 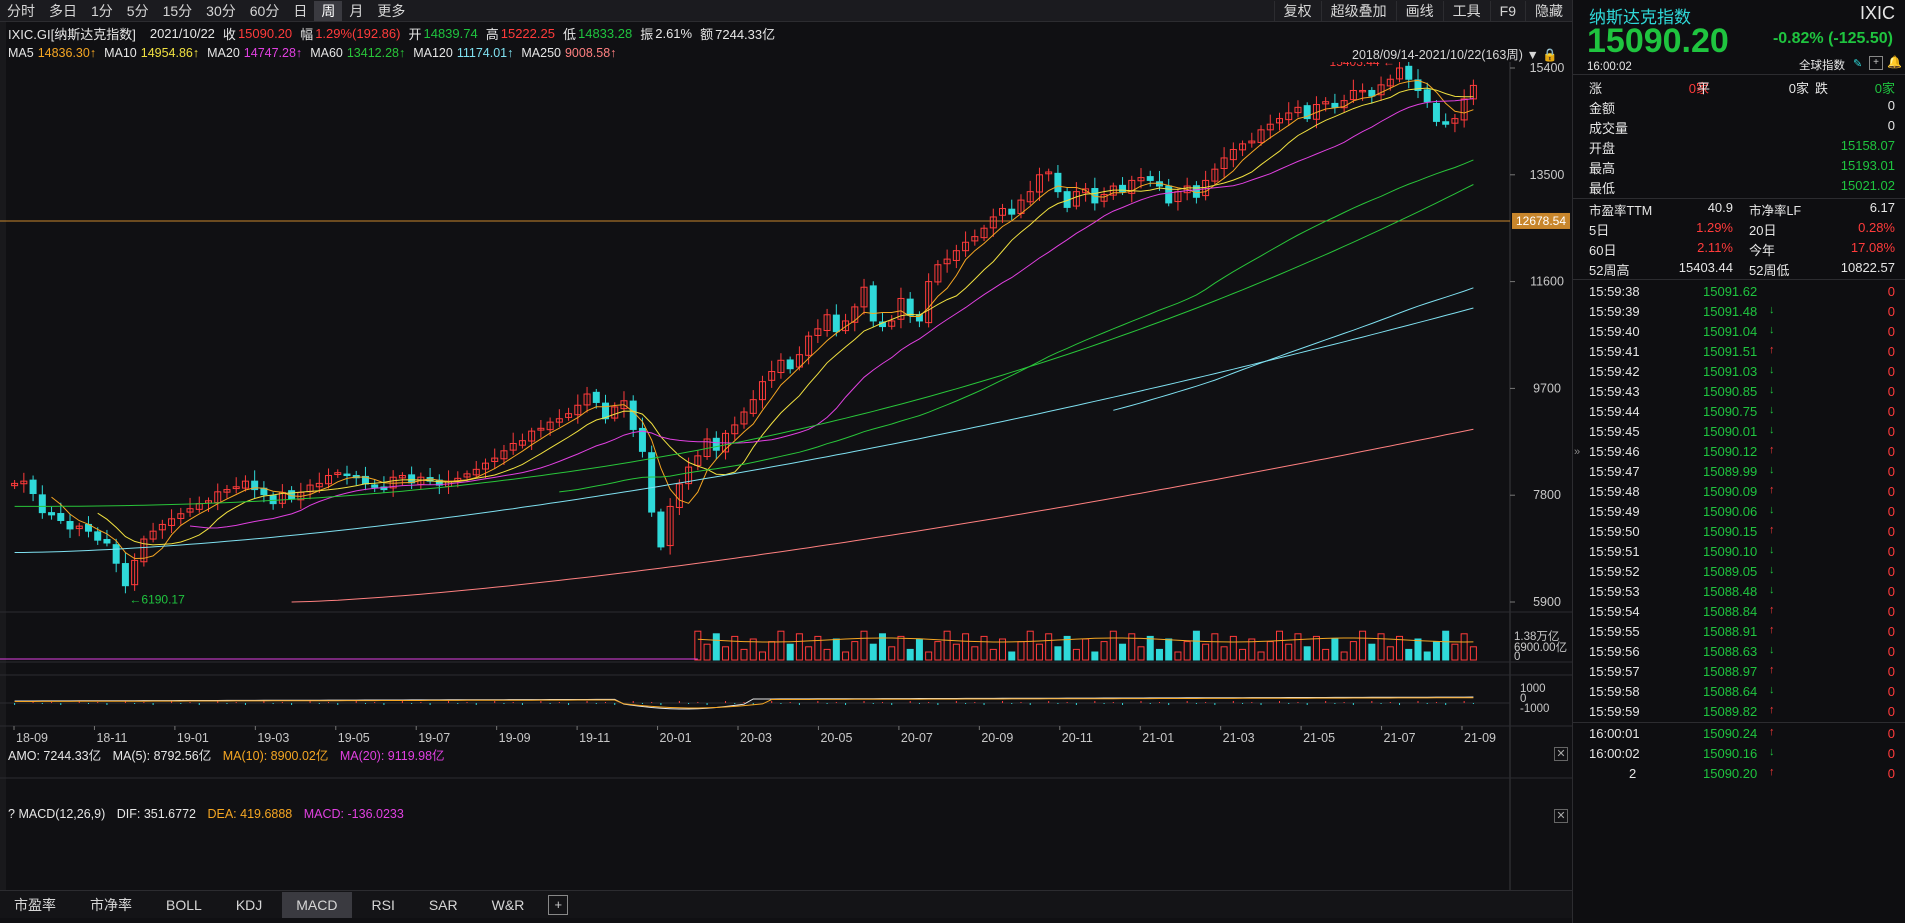 I want to click on indicator-tab: BOLL, so click(x=184, y=904).